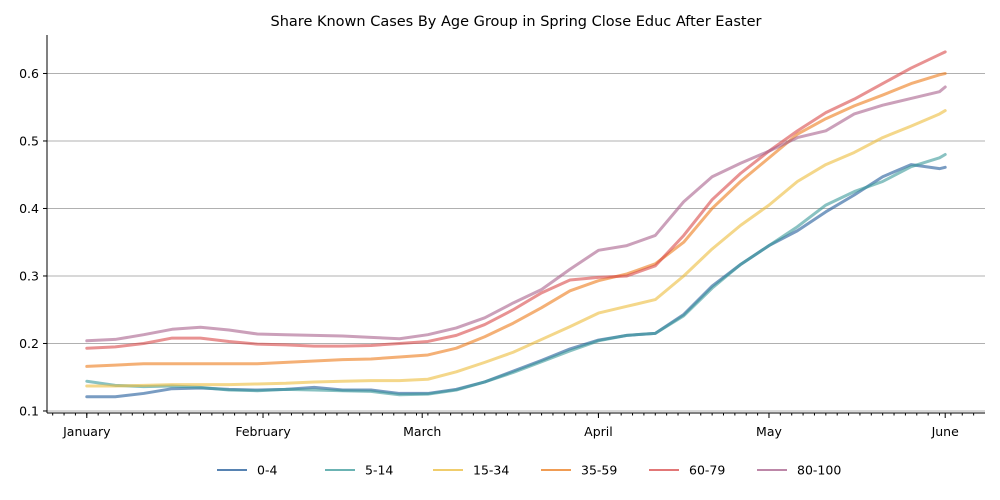  I want to click on legend-label-80-100: 80-100, so click(819, 470).